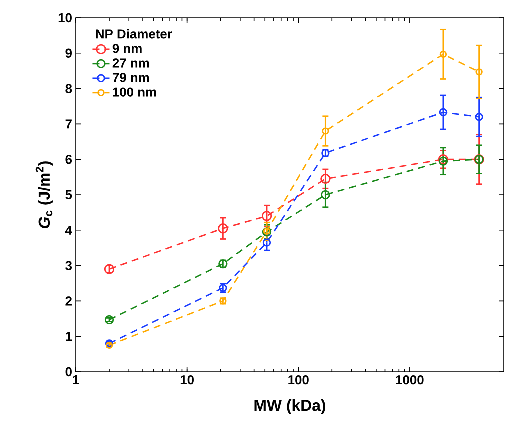 The height and width of the screenshot is (436, 507). Describe the element at coordinates (69, 372) in the screenshot. I see `y-tick-label: 0` at that location.